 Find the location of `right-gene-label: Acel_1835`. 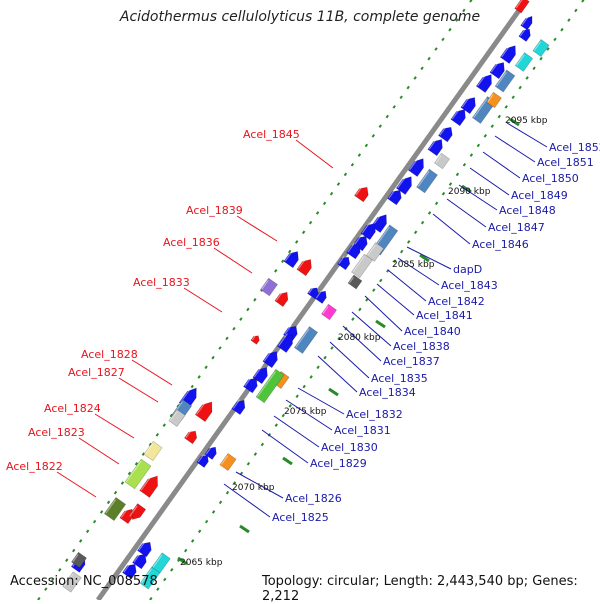

right-gene-label: Acel_1835 is located at coordinates (399, 378).